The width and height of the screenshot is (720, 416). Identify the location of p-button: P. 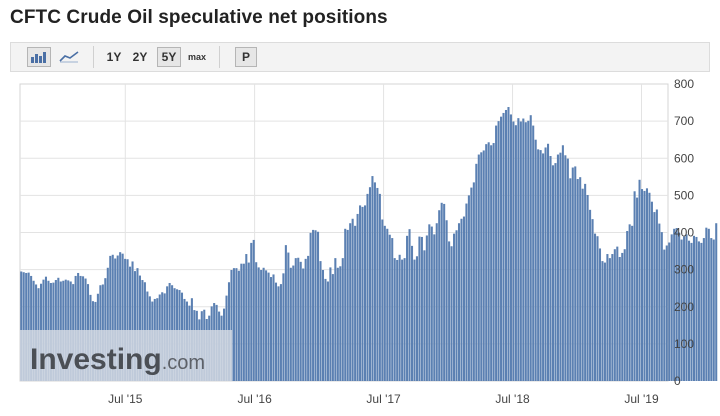
(246, 57).